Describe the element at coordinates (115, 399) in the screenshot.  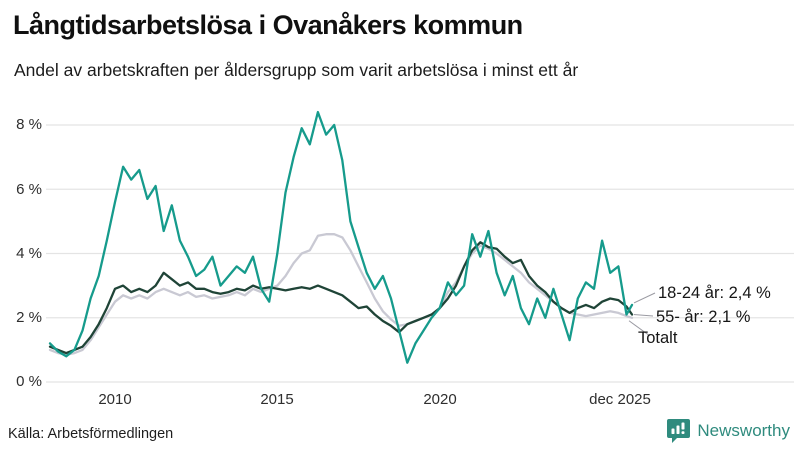
I see `x-axis-tick: 2010` at that location.